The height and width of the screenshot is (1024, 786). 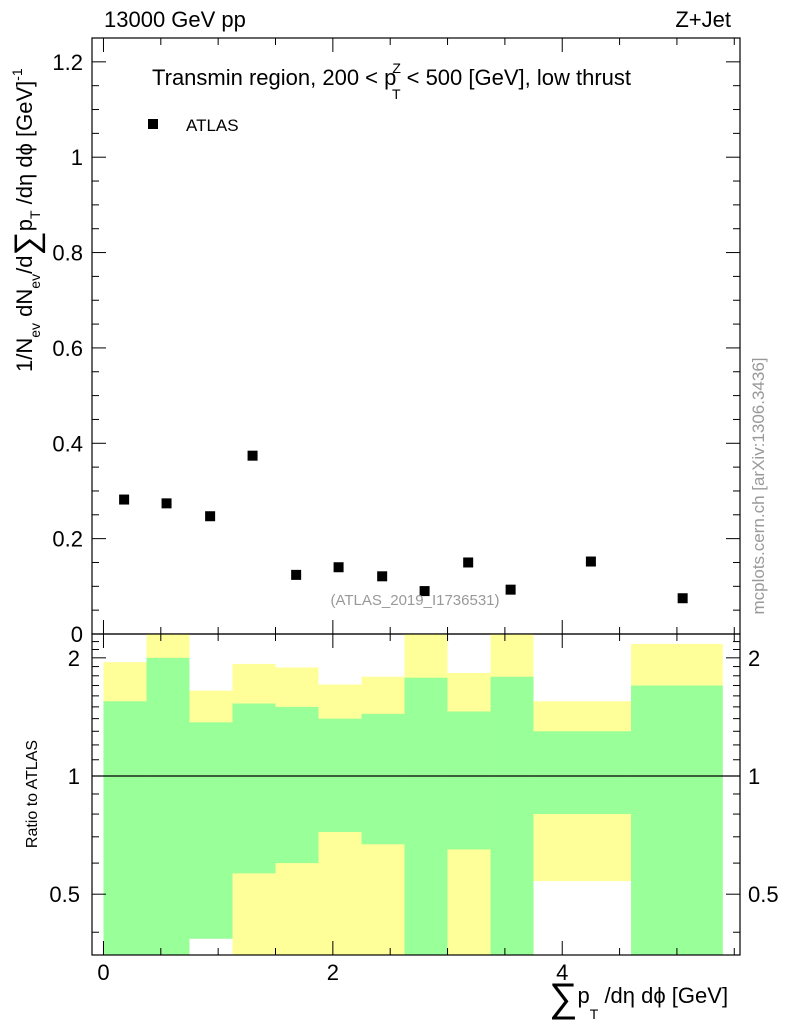 I want to click on main-y-tick-label-0: 0, so click(x=77, y=634).